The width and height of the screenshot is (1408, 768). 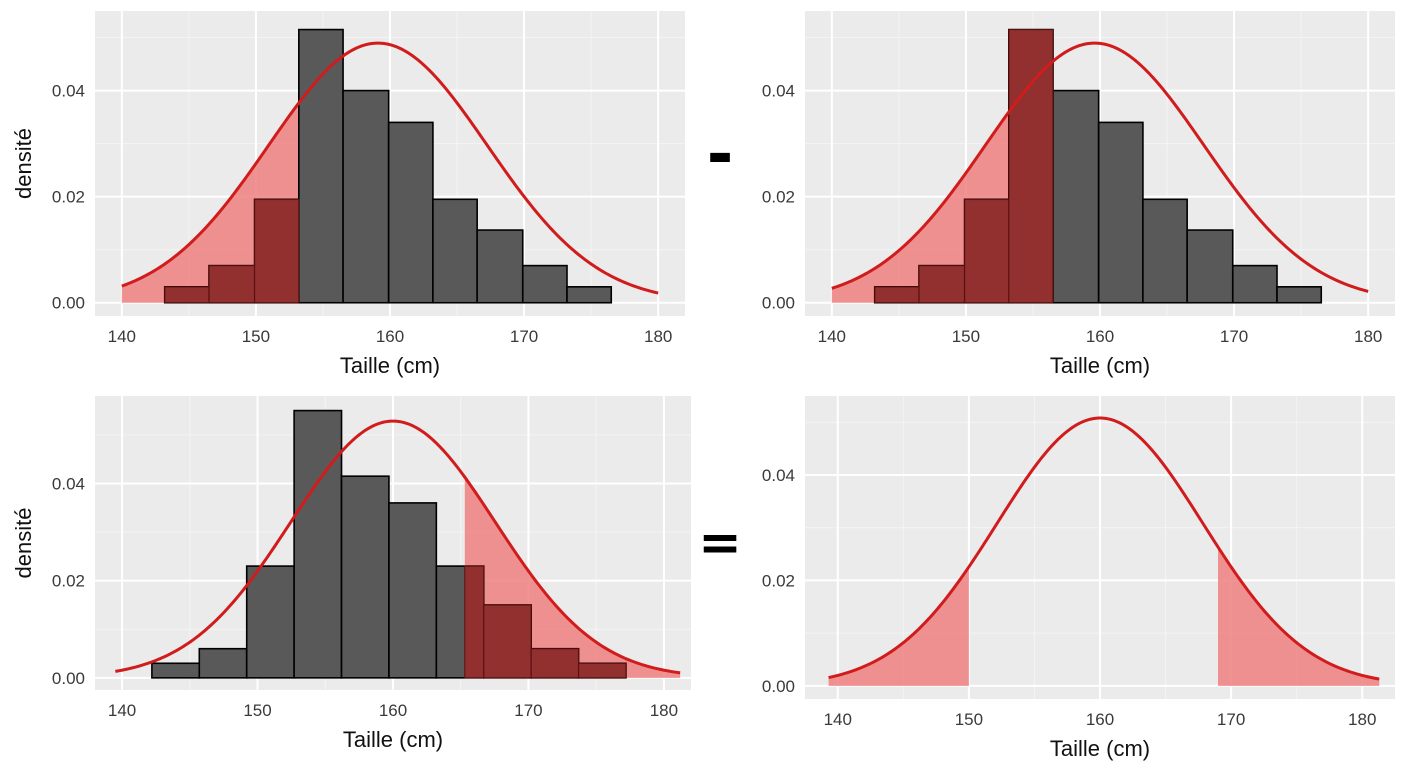 What do you see at coordinates (1104, 616) in the screenshot?
I see `shaded-area-layer` at bounding box center [1104, 616].